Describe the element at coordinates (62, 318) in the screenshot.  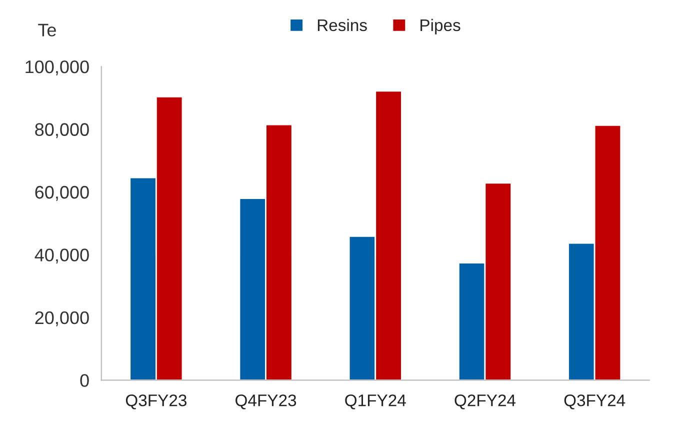
I see `y-tick-label: 20,000` at that location.